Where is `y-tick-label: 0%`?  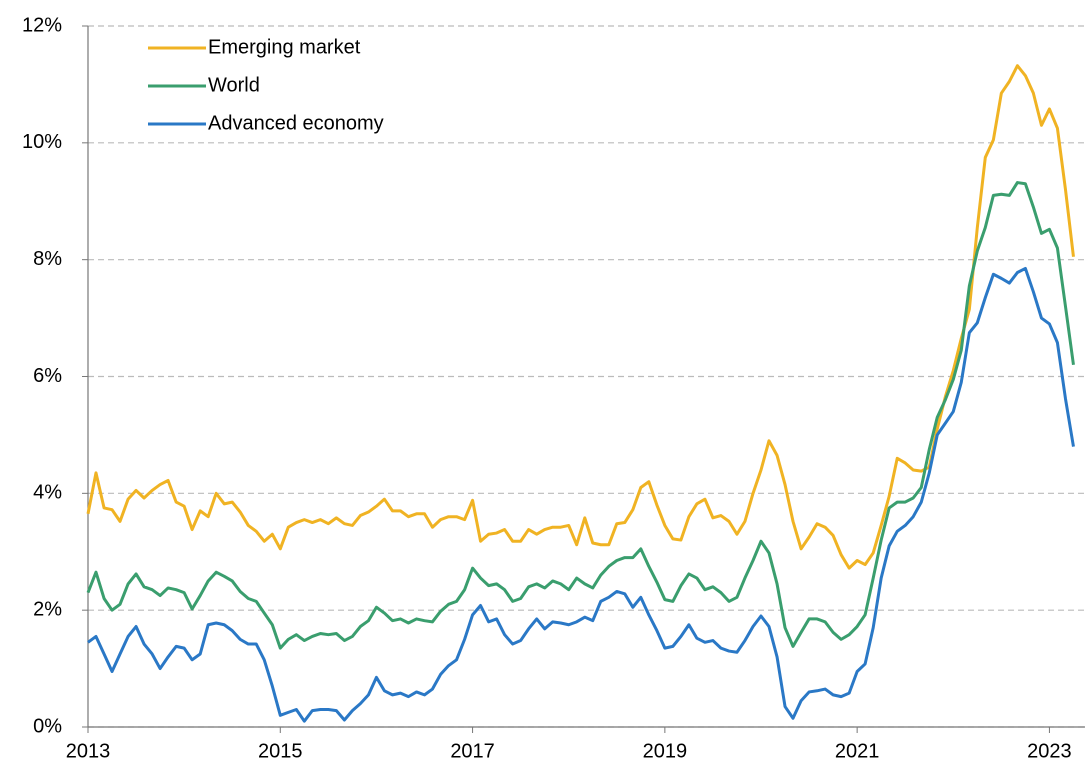 y-tick-label: 0% is located at coordinates (47, 726).